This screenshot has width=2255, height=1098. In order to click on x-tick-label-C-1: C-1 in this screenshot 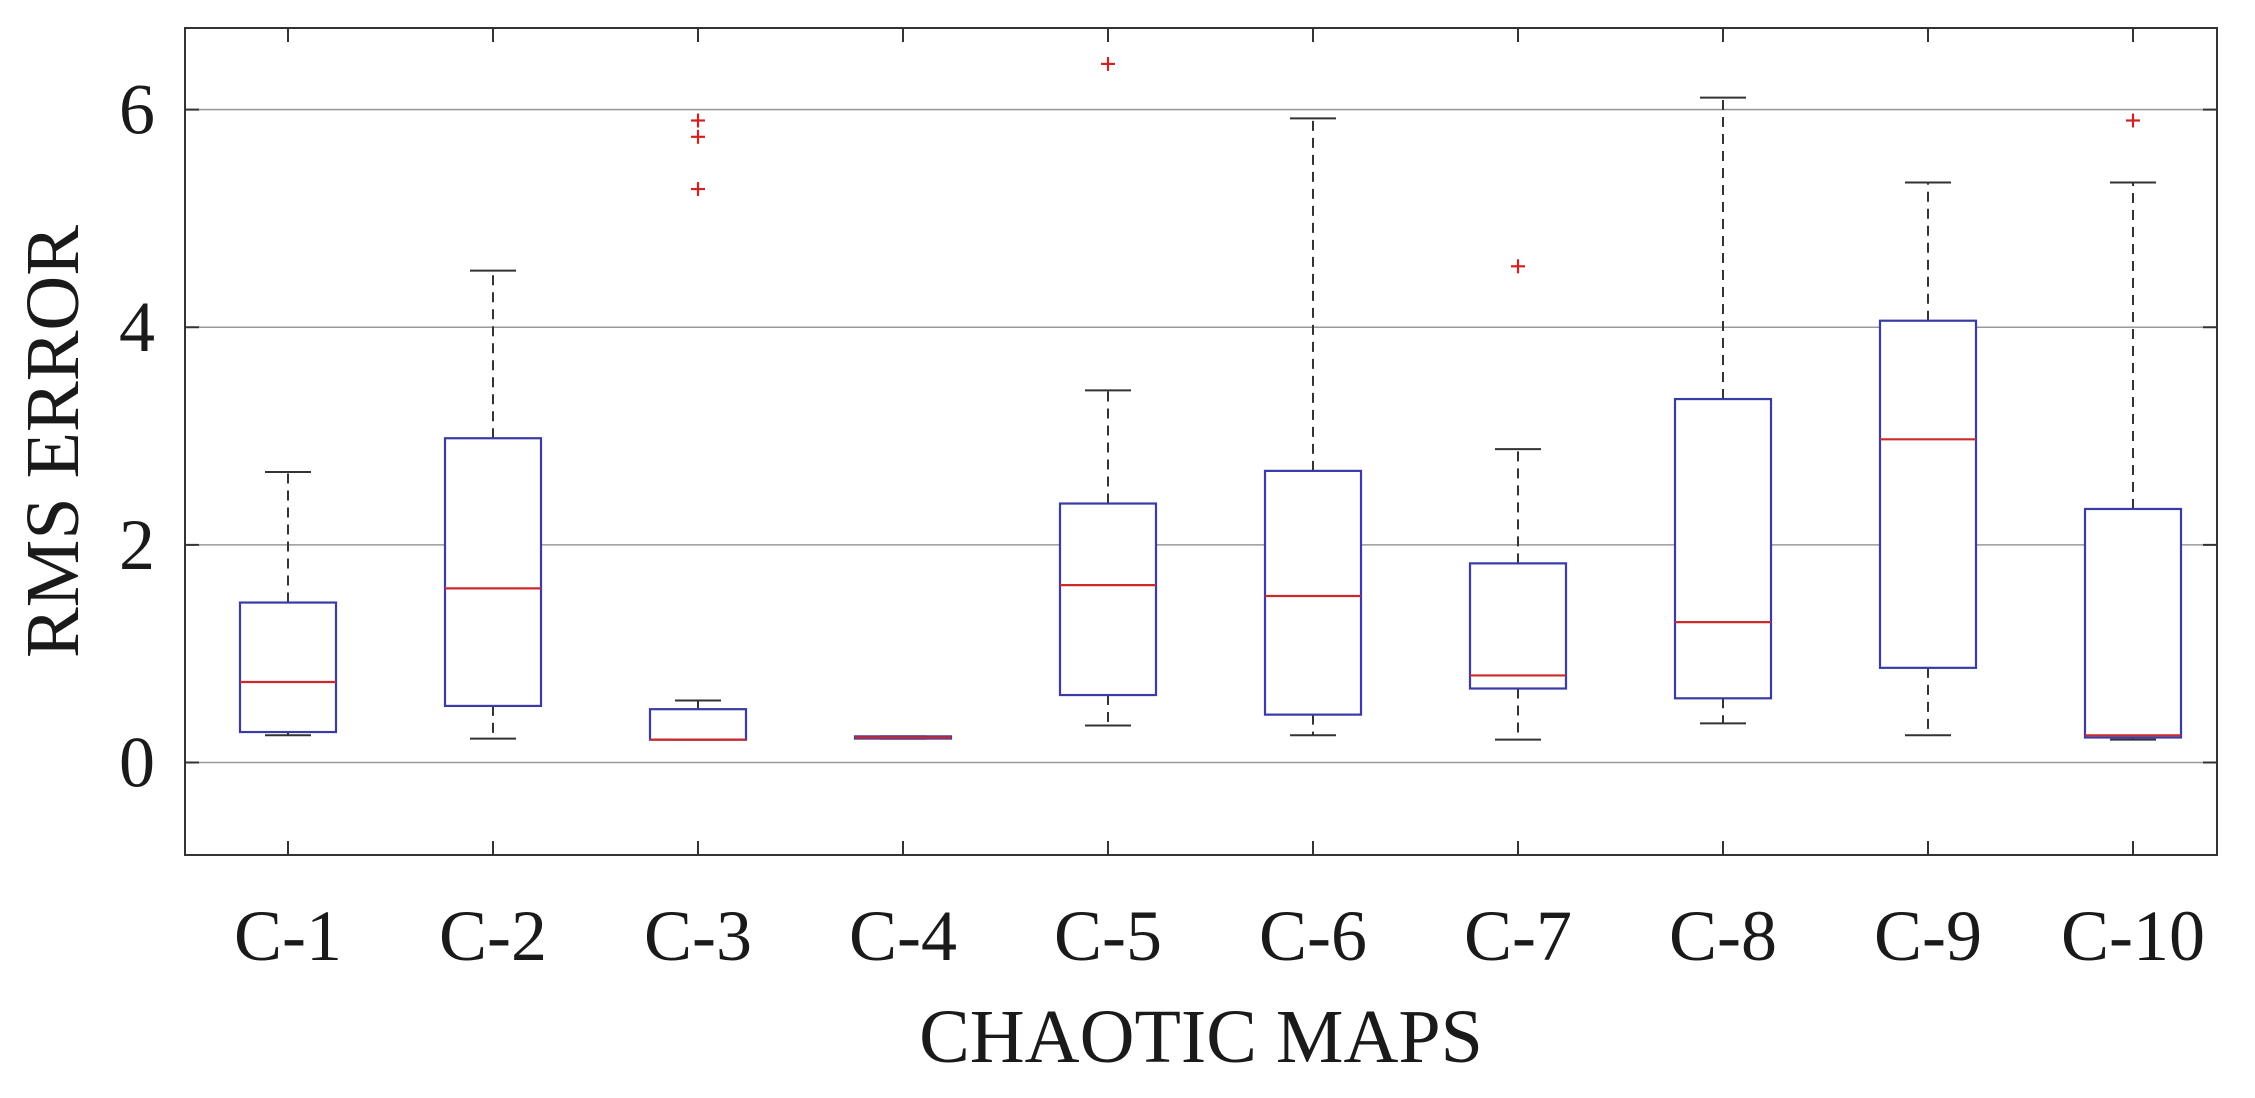, I will do `click(288, 936)`.